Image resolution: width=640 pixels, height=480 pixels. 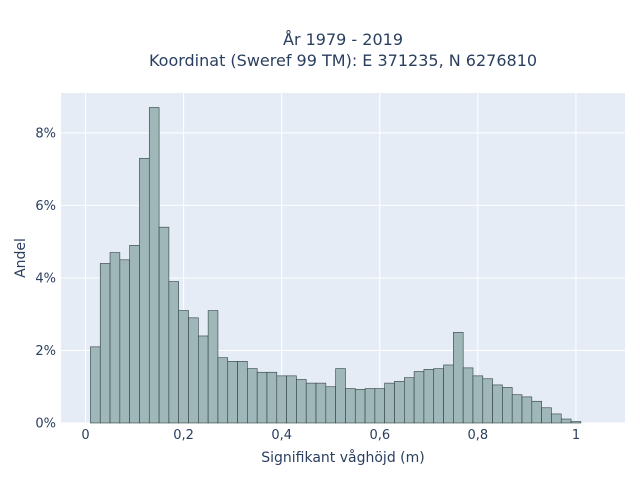 I want to click on y-tick-label-1: 2%, so click(x=45, y=351).